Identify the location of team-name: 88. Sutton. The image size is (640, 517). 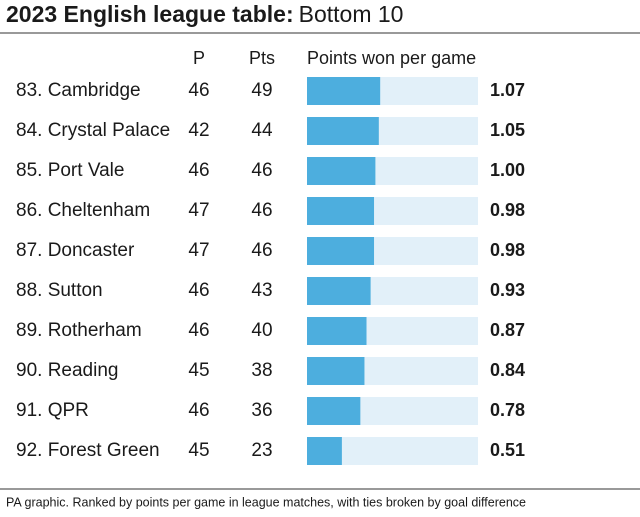
(59, 290).